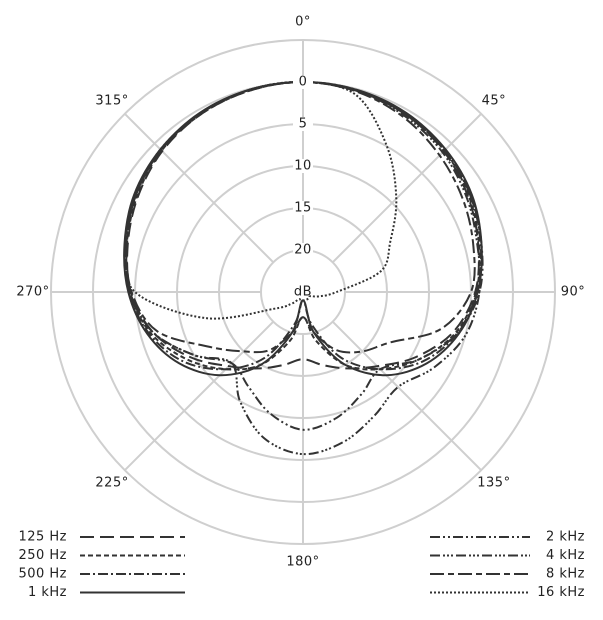  Describe the element at coordinates (561, 592) in the screenshot. I see `legend-label: 16 kHz` at that location.